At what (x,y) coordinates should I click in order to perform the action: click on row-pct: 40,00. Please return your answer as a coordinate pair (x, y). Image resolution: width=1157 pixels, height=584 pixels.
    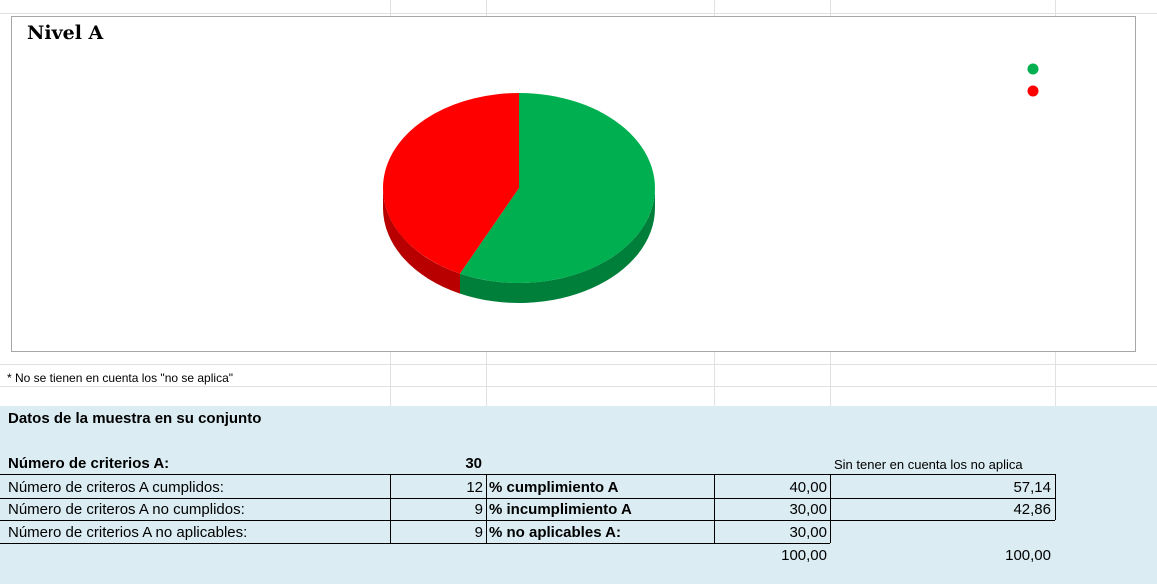
    Looking at the image, I should click on (808, 487).